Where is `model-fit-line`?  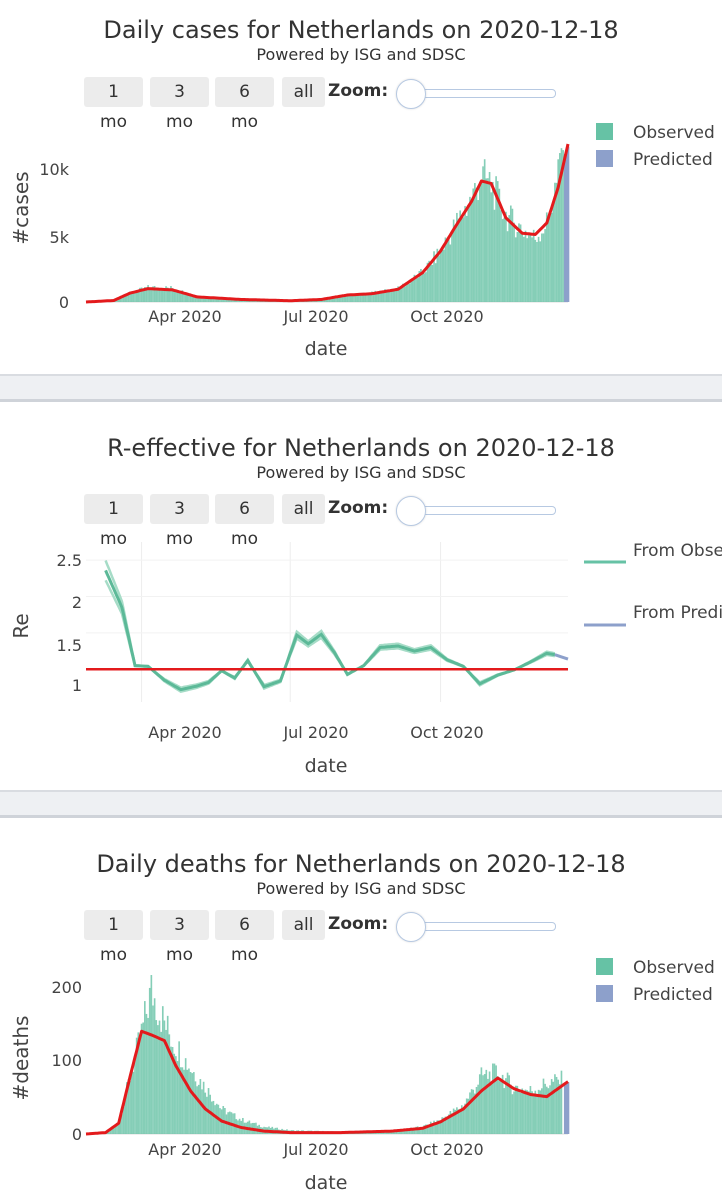
model-fit-line is located at coordinates (327, 1082).